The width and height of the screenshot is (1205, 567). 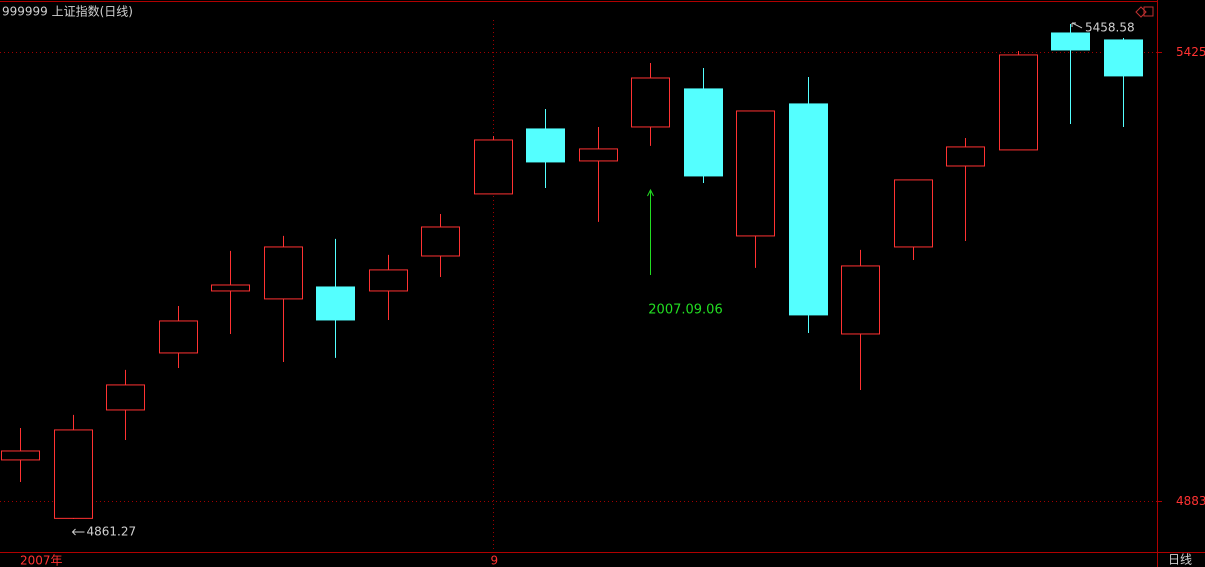 What do you see at coordinates (1180, 560) in the screenshot?
I see `period-label: 日线` at bounding box center [1180, 560].